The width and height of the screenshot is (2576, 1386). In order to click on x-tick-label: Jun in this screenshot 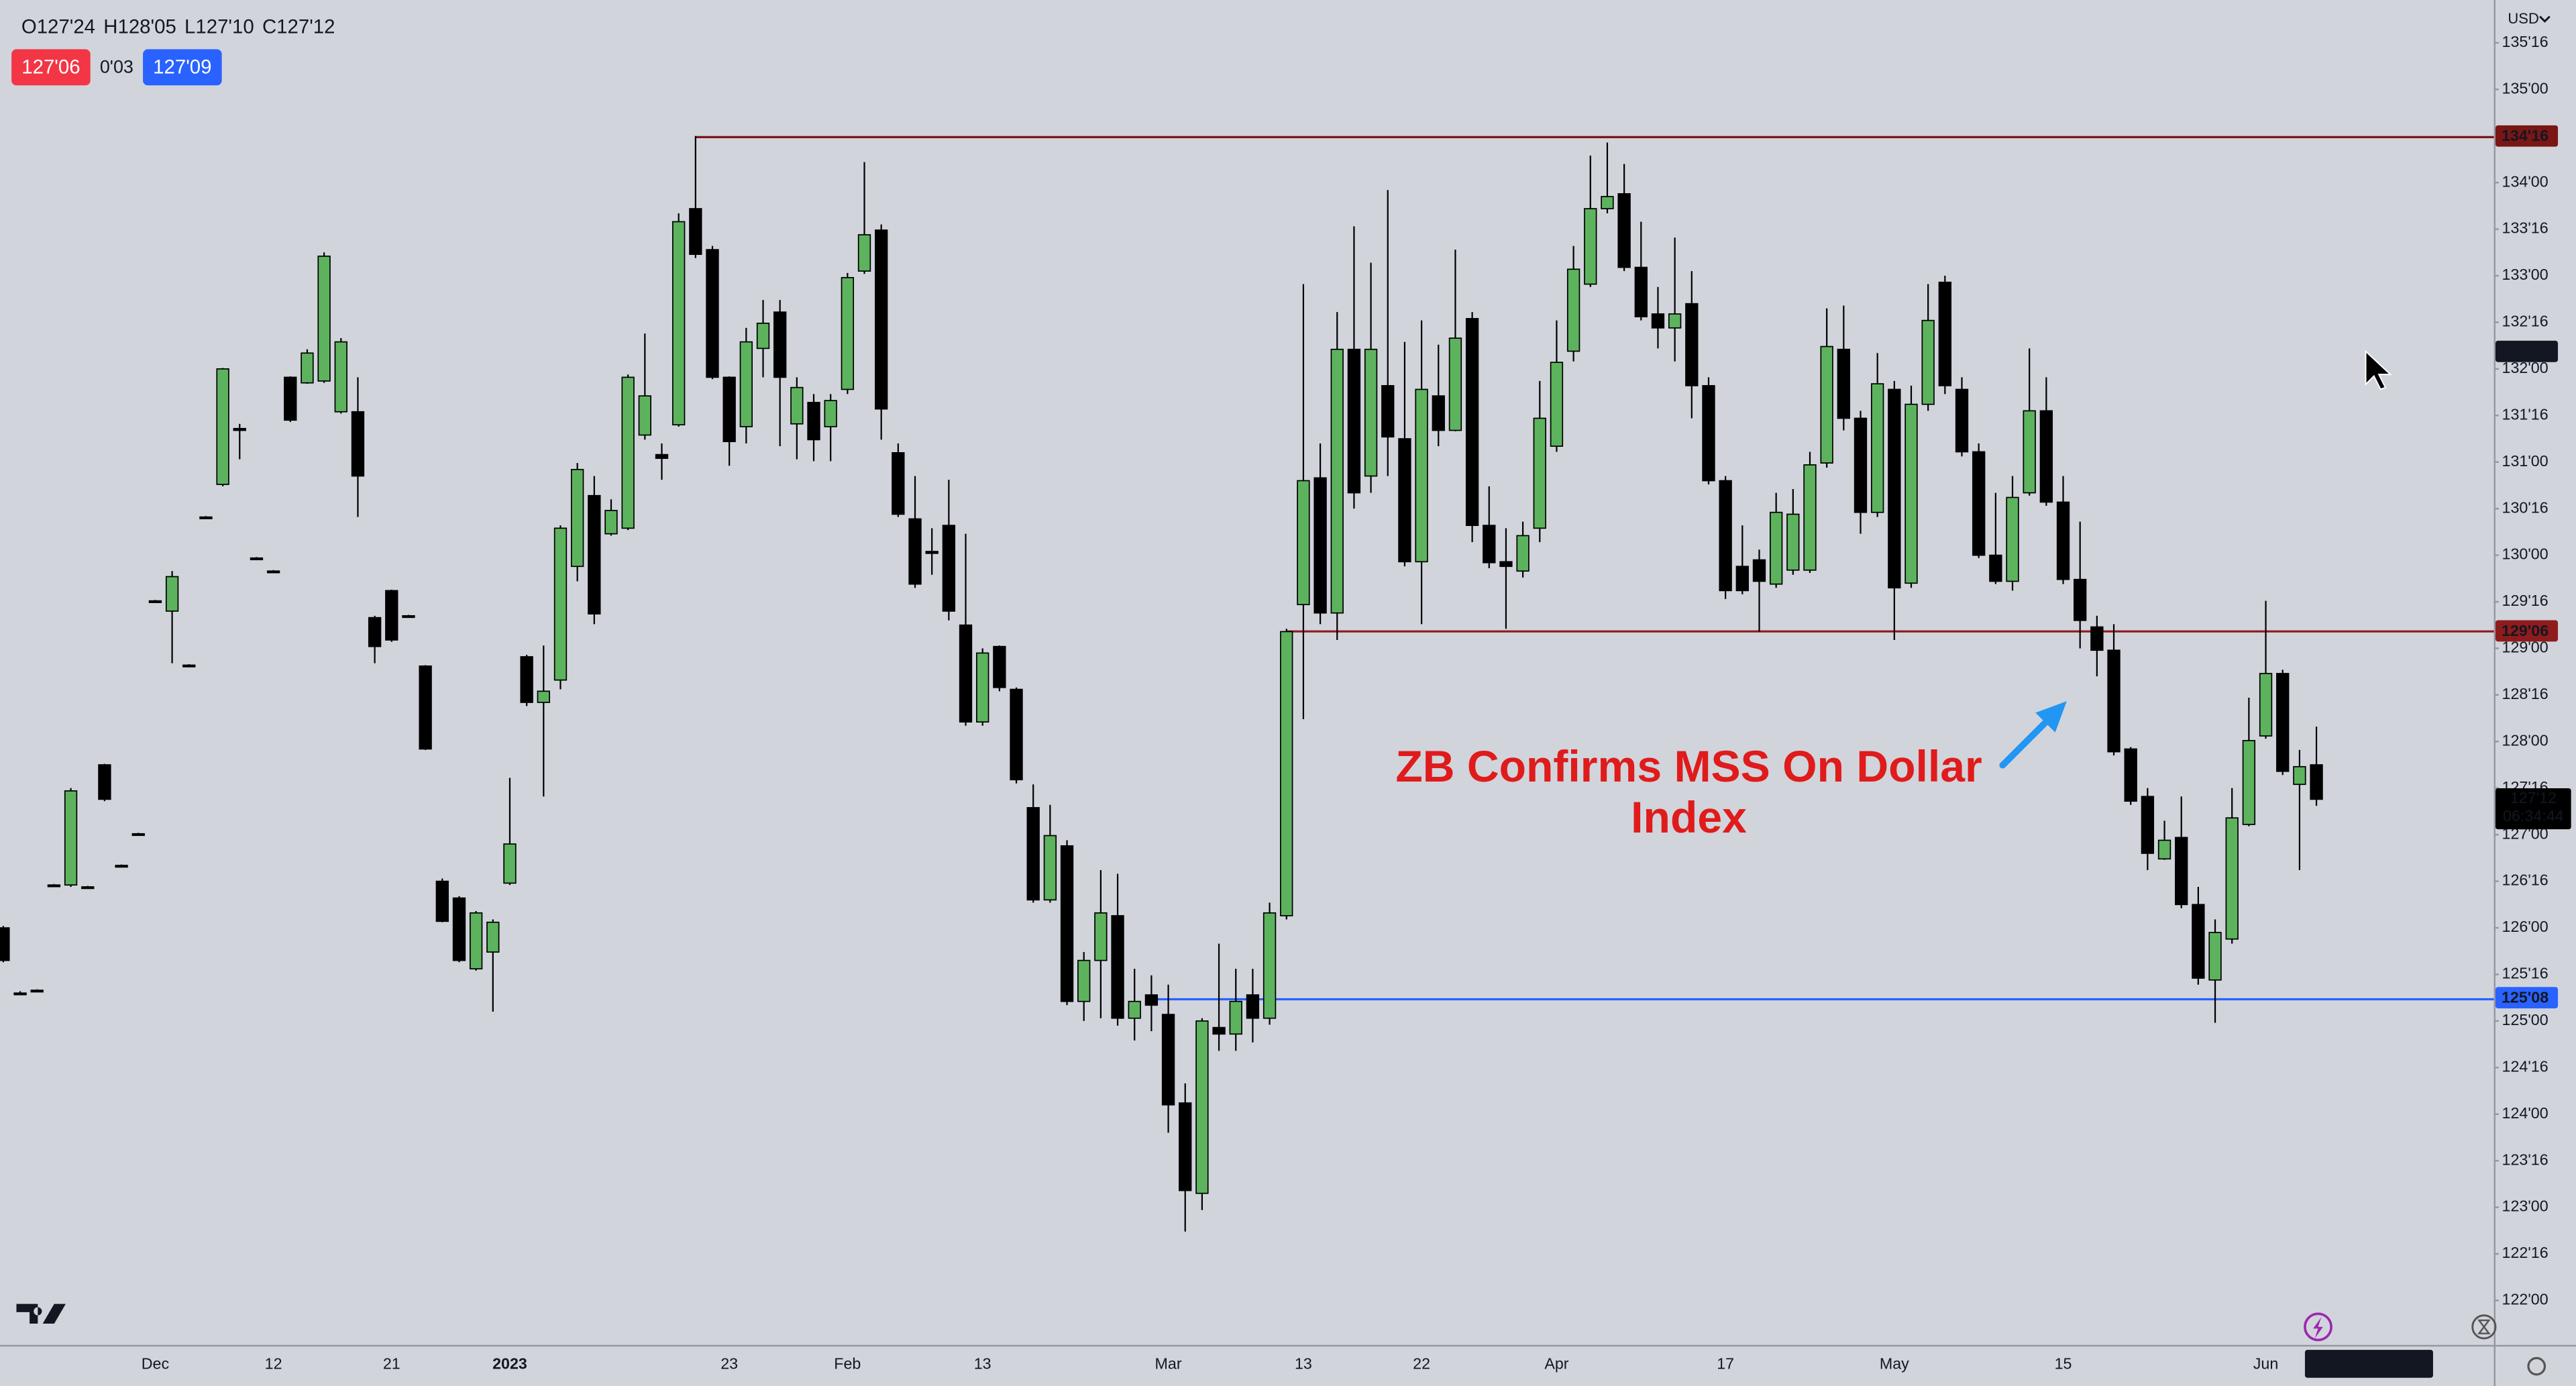, I will do `click(2266, 1363)`.